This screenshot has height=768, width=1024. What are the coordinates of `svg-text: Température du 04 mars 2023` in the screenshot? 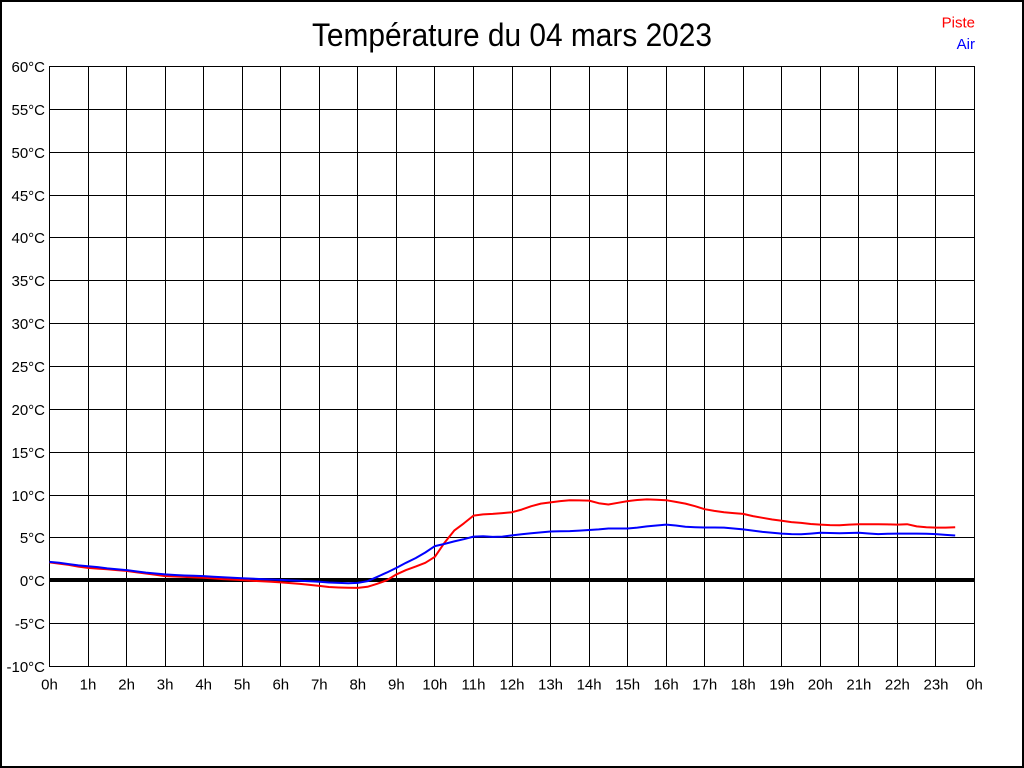 It's located at (512, 35).